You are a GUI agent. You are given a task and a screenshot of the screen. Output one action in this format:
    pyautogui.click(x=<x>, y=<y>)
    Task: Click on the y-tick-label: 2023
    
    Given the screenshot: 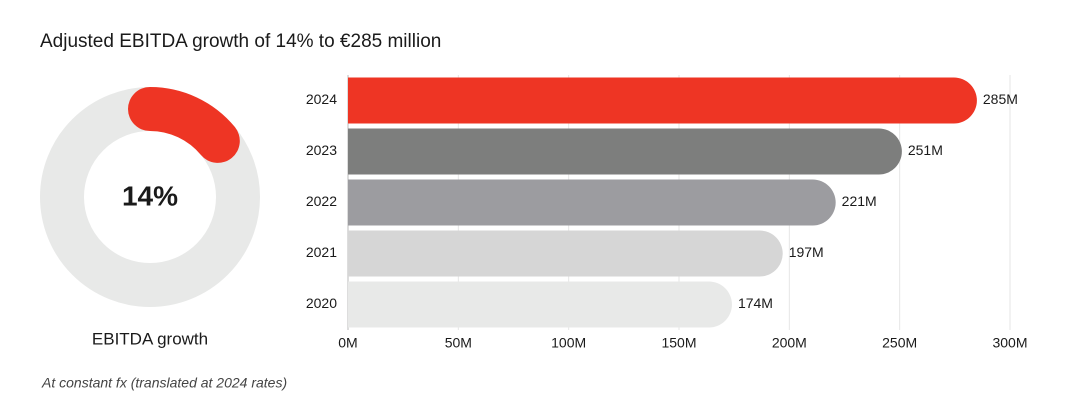 What is the action you would take?
    pyautogui.click(x=321, y=150)
    